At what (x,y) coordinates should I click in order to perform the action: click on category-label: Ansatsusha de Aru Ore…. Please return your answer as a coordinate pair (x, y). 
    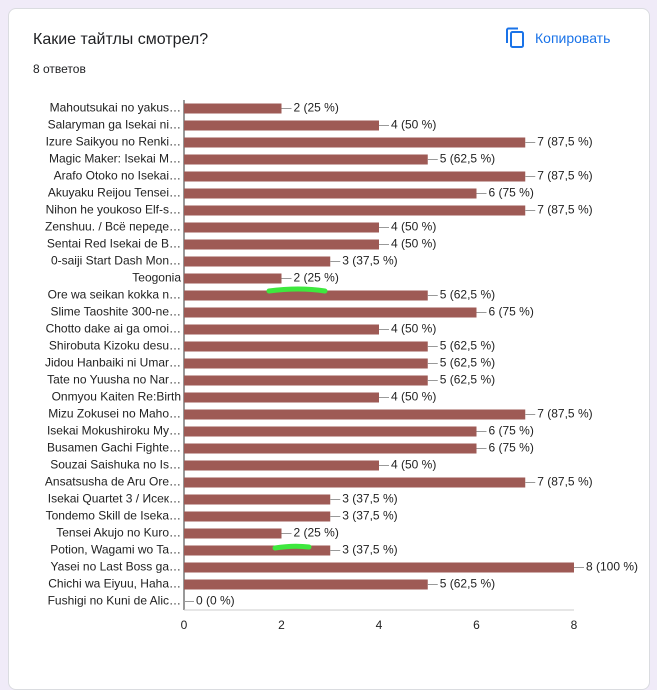
    Looking at the image, I should click on (113, 482).